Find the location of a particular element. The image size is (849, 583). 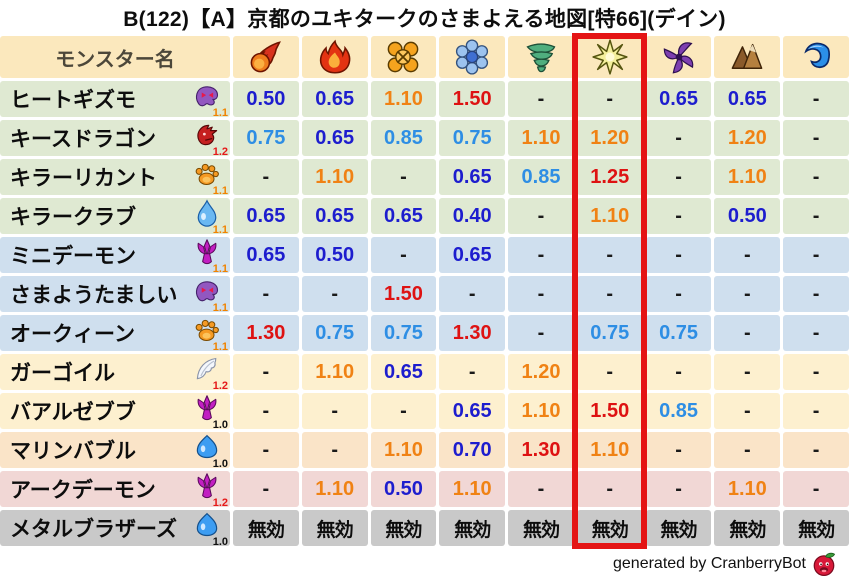

monster-name-cell: メタルブラザーズ 1.0 is located at coordinates (115, 528).